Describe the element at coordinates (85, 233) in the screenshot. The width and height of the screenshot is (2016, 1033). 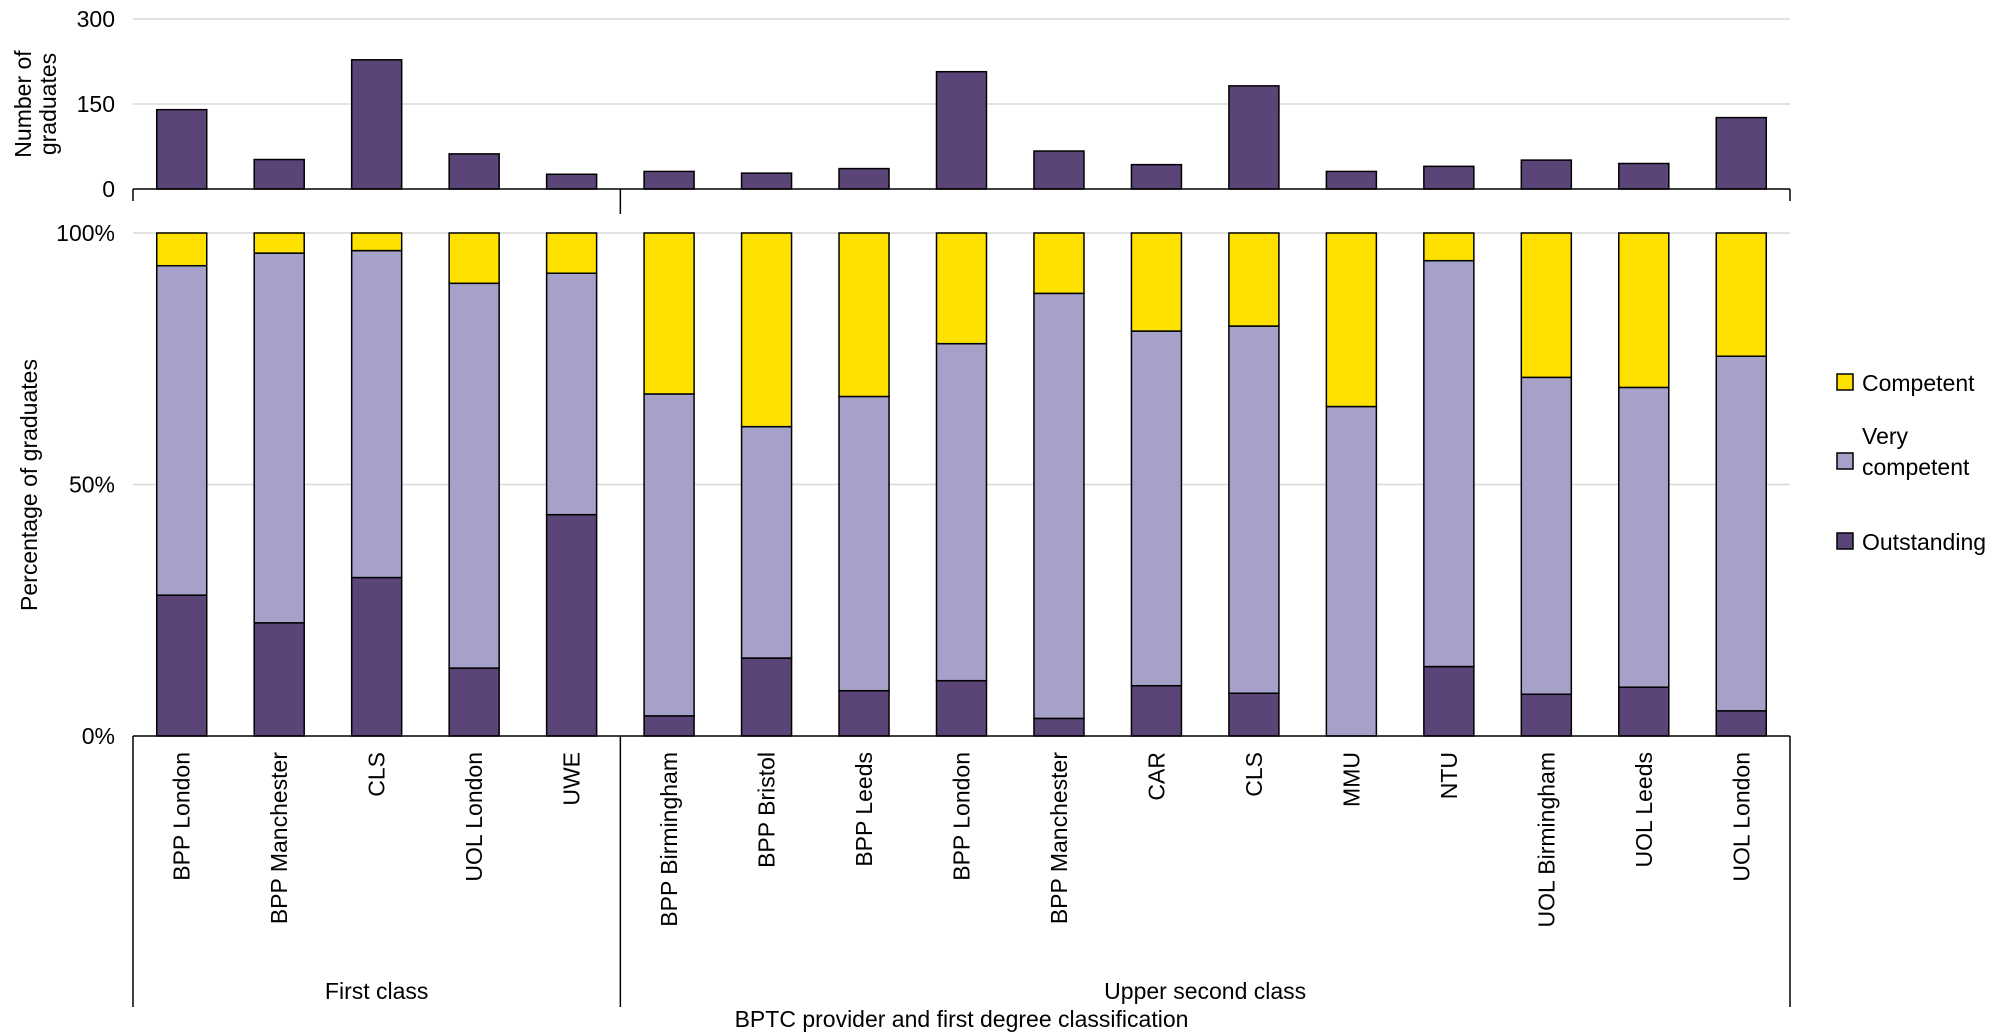
I see `bottom-ytick-label: 100%` at that location.